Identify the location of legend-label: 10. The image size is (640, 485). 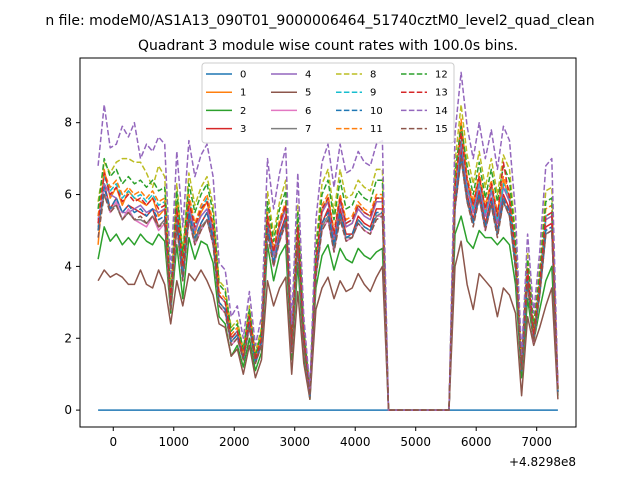
(376, 111).